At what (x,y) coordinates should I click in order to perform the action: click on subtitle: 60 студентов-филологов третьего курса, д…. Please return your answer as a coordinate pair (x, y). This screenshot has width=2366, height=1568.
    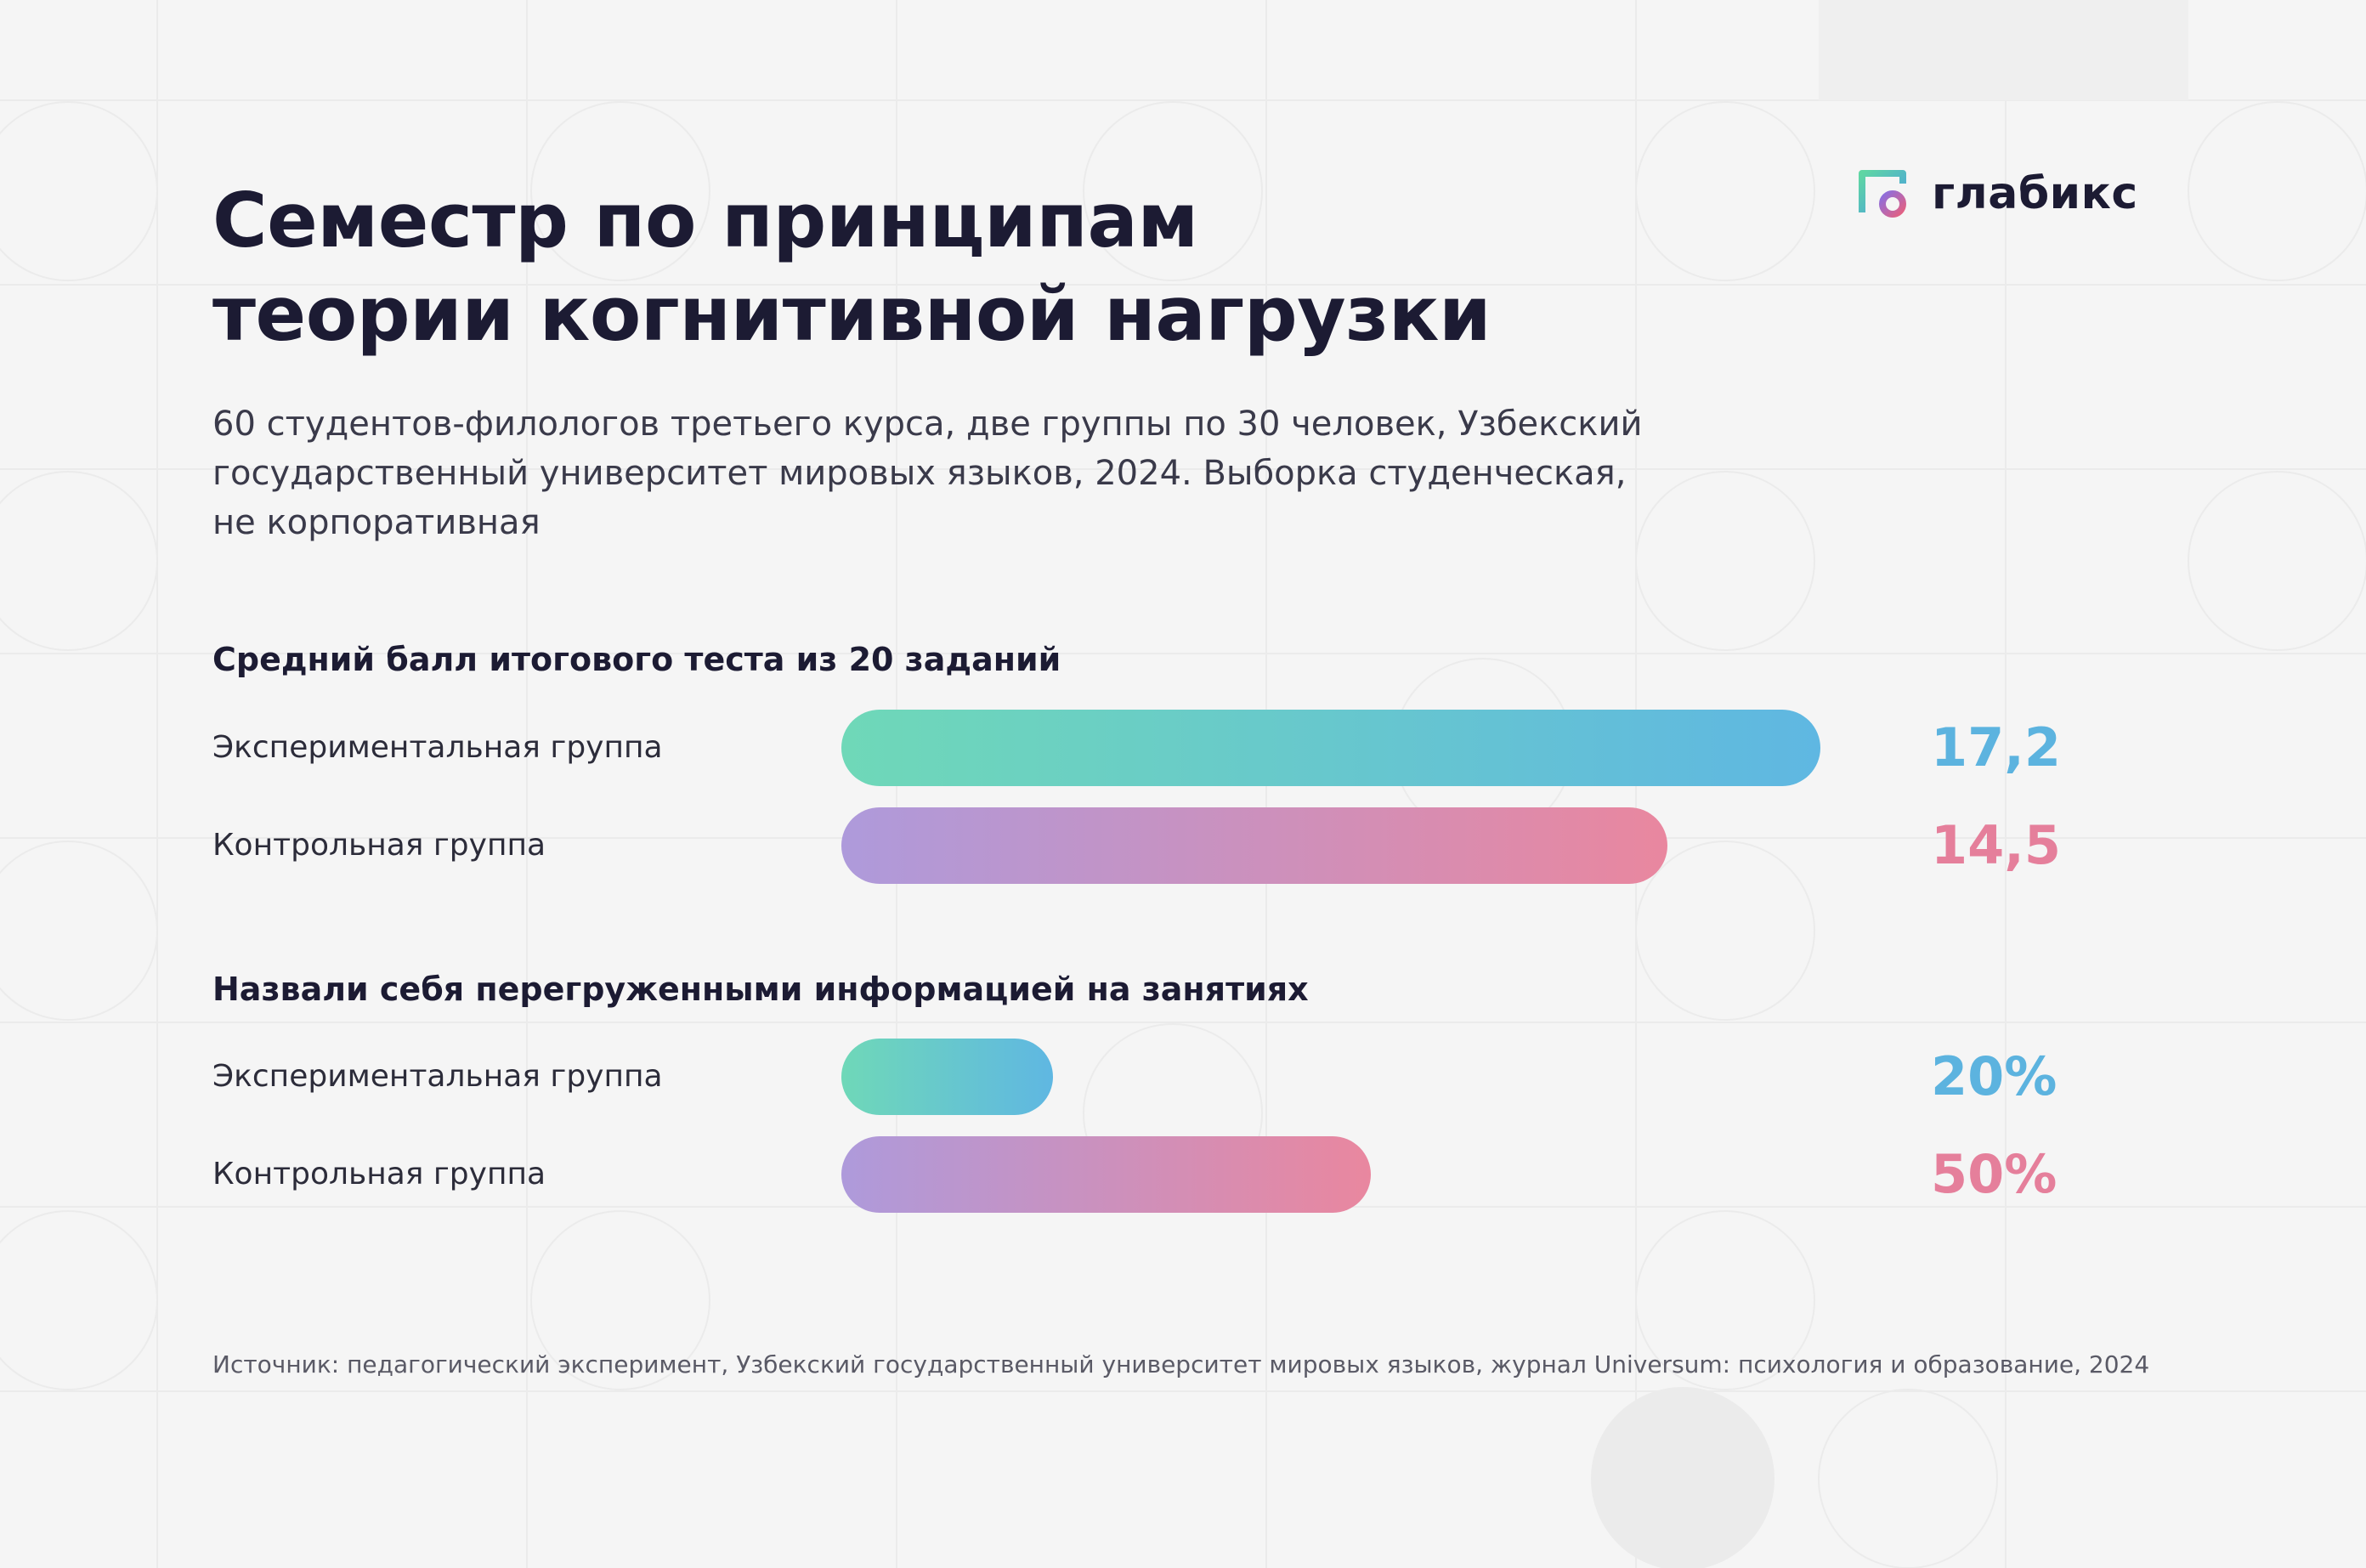
    Looking at the image, I should click on (927, 473).